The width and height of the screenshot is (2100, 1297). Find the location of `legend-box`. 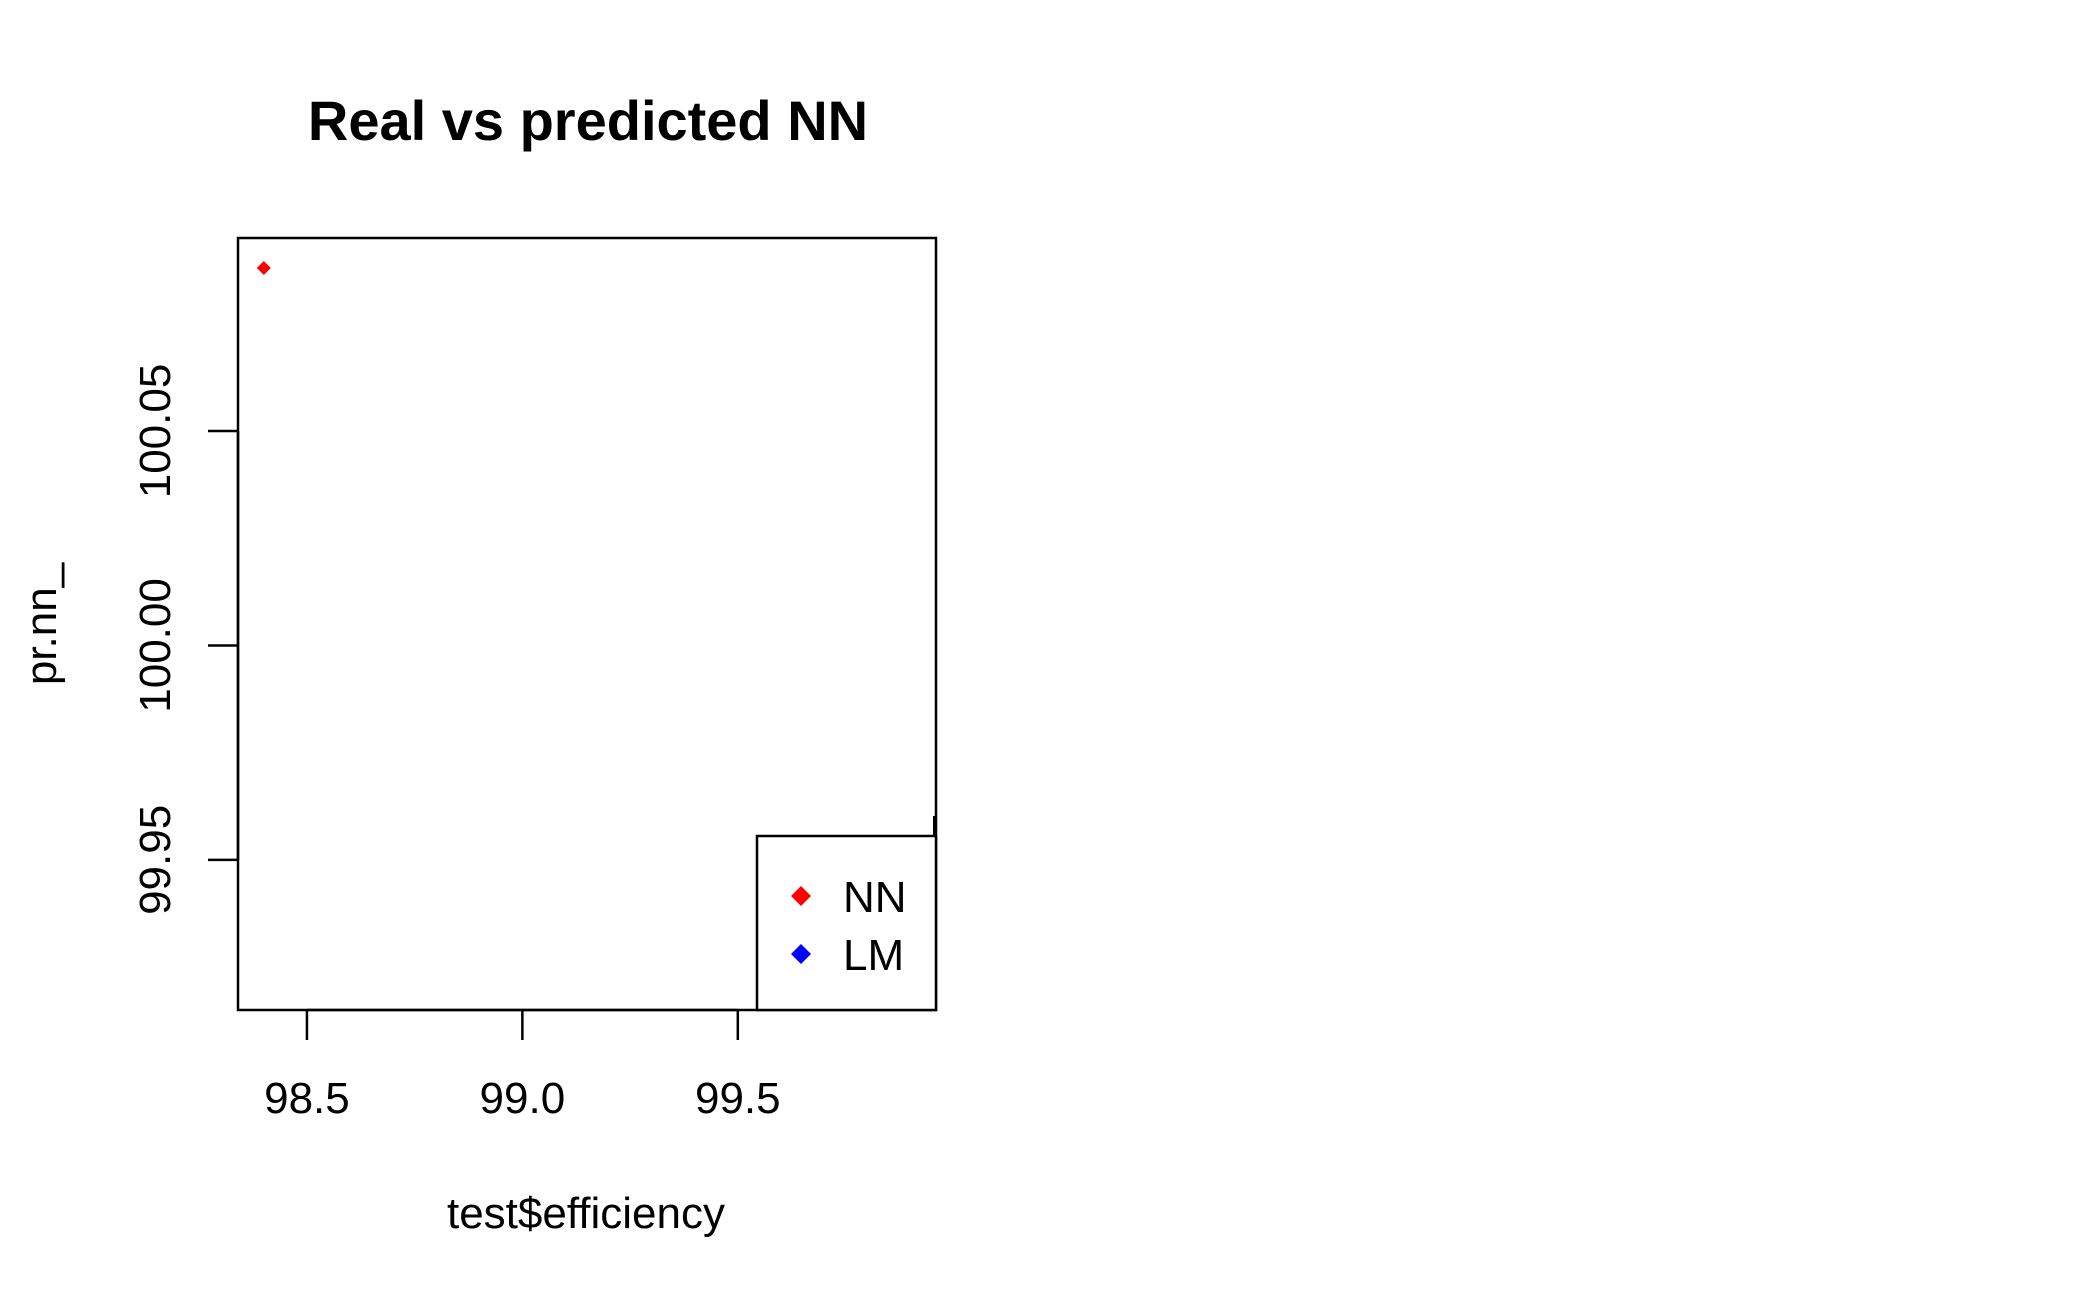

legend-box is located at coordinates (846, 923).